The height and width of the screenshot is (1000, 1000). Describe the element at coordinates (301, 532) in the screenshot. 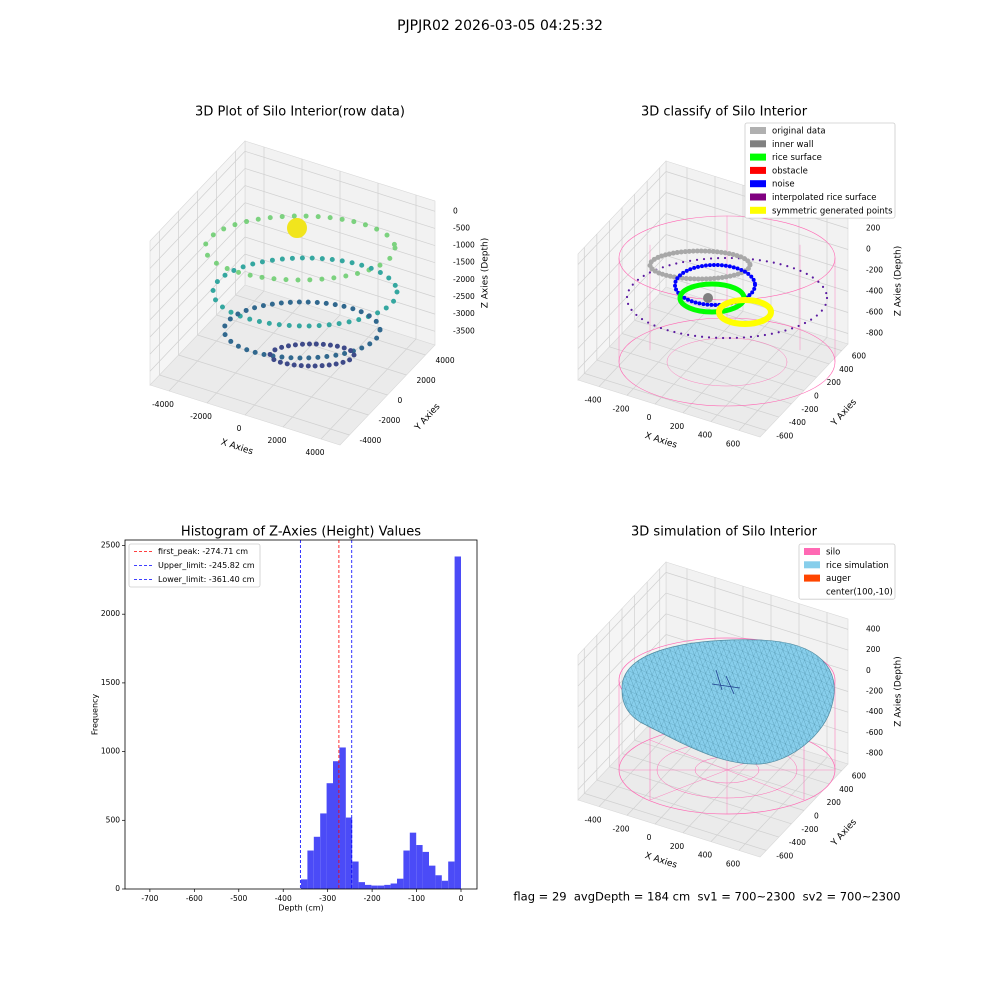

I see `chart-title: Histogram of Z-Axies (Height) Values` at that location.